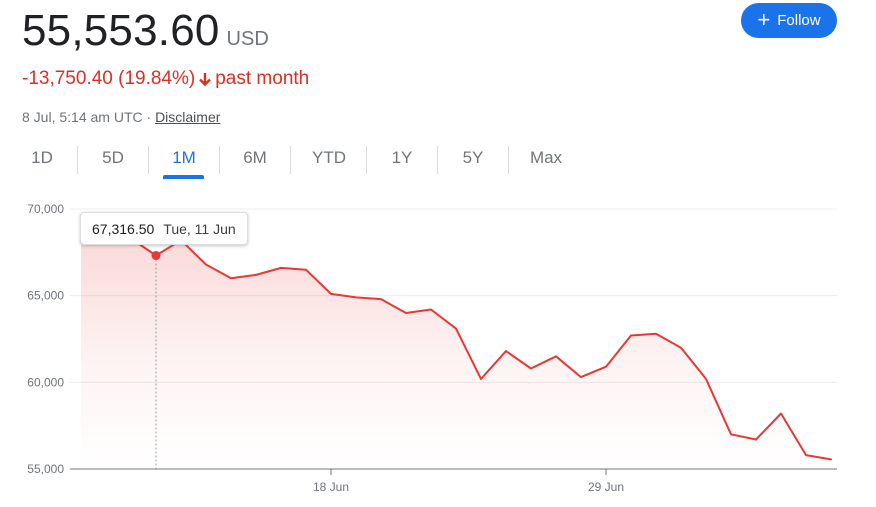 This screenshot has width=876, height=507. I want to click on price-header: 55,553.60 USD, so click(145, 31).